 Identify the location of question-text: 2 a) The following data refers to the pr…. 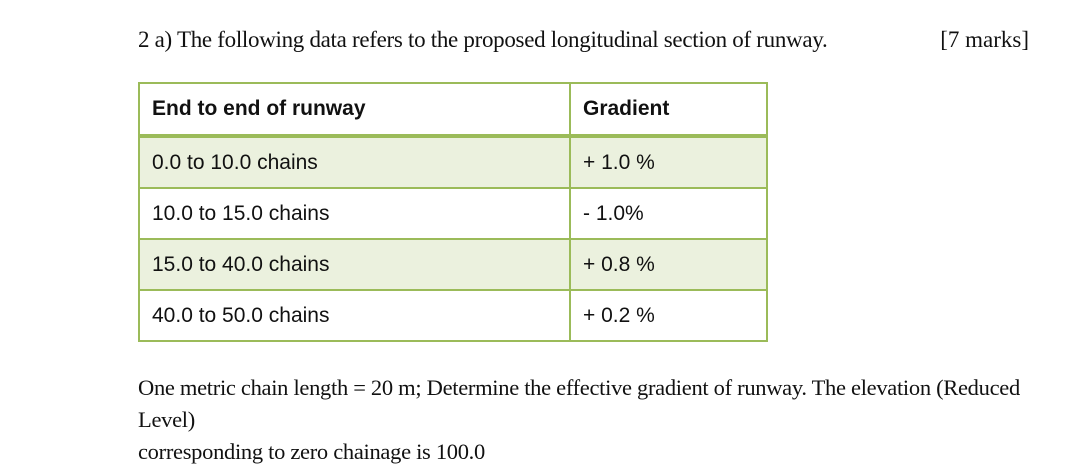
(483, 39).